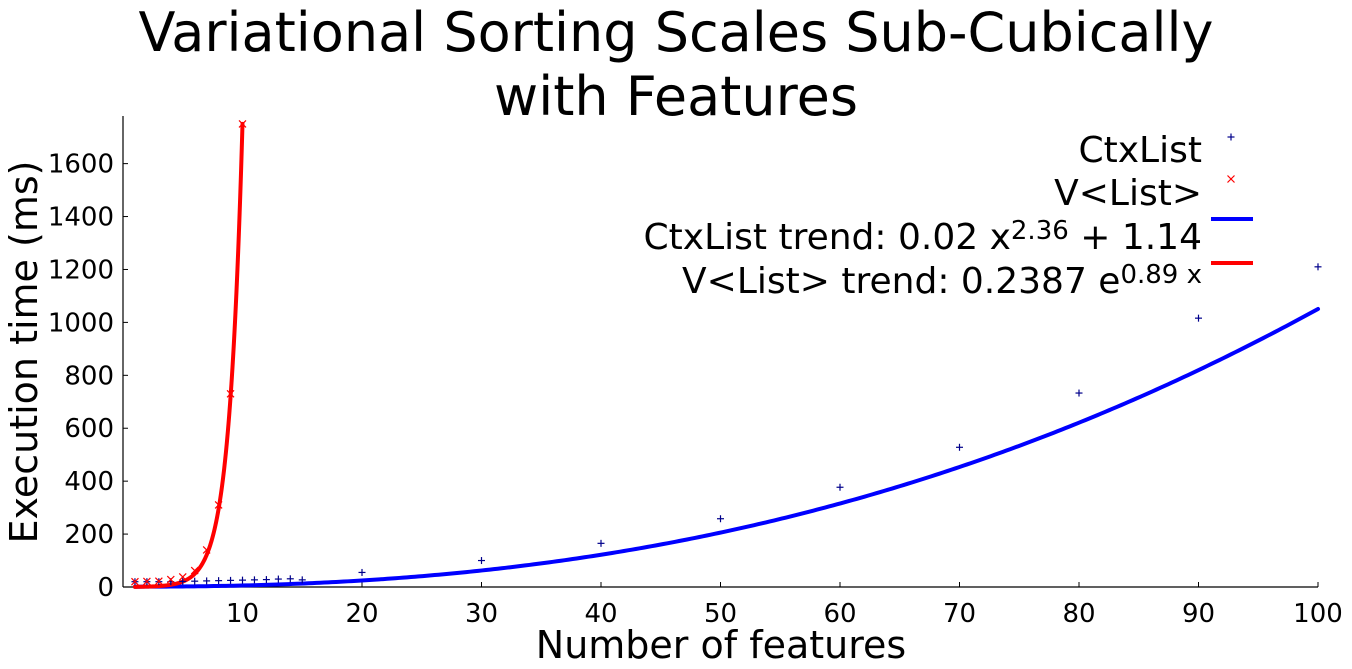 The height and width of the screenshot is (669, 1352). Describe the element at coordinates (1318, 614) in the screenshot. I see `x-tick-label: 100` at that location.